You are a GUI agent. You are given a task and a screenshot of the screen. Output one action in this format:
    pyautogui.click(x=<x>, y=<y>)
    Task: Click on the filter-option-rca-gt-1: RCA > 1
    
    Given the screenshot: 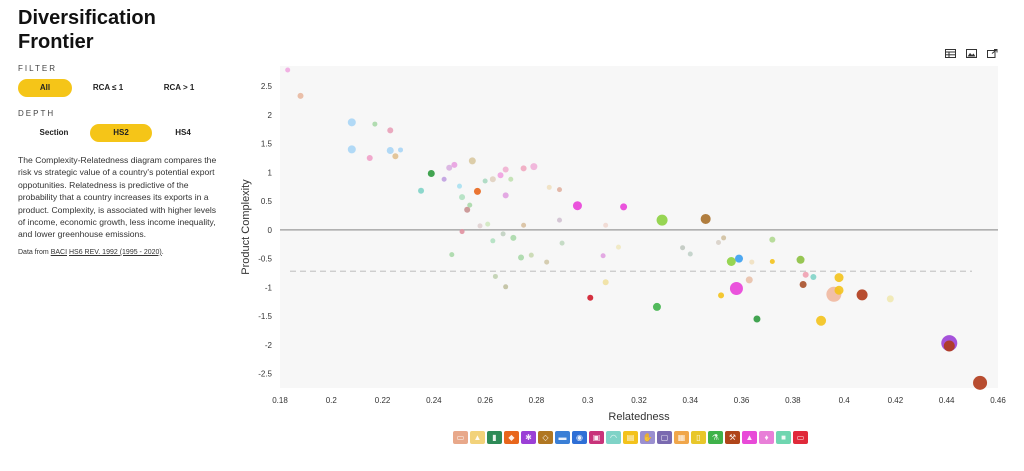 What is the action you would take?
    pyautogui.click(x=179, y=87)
    